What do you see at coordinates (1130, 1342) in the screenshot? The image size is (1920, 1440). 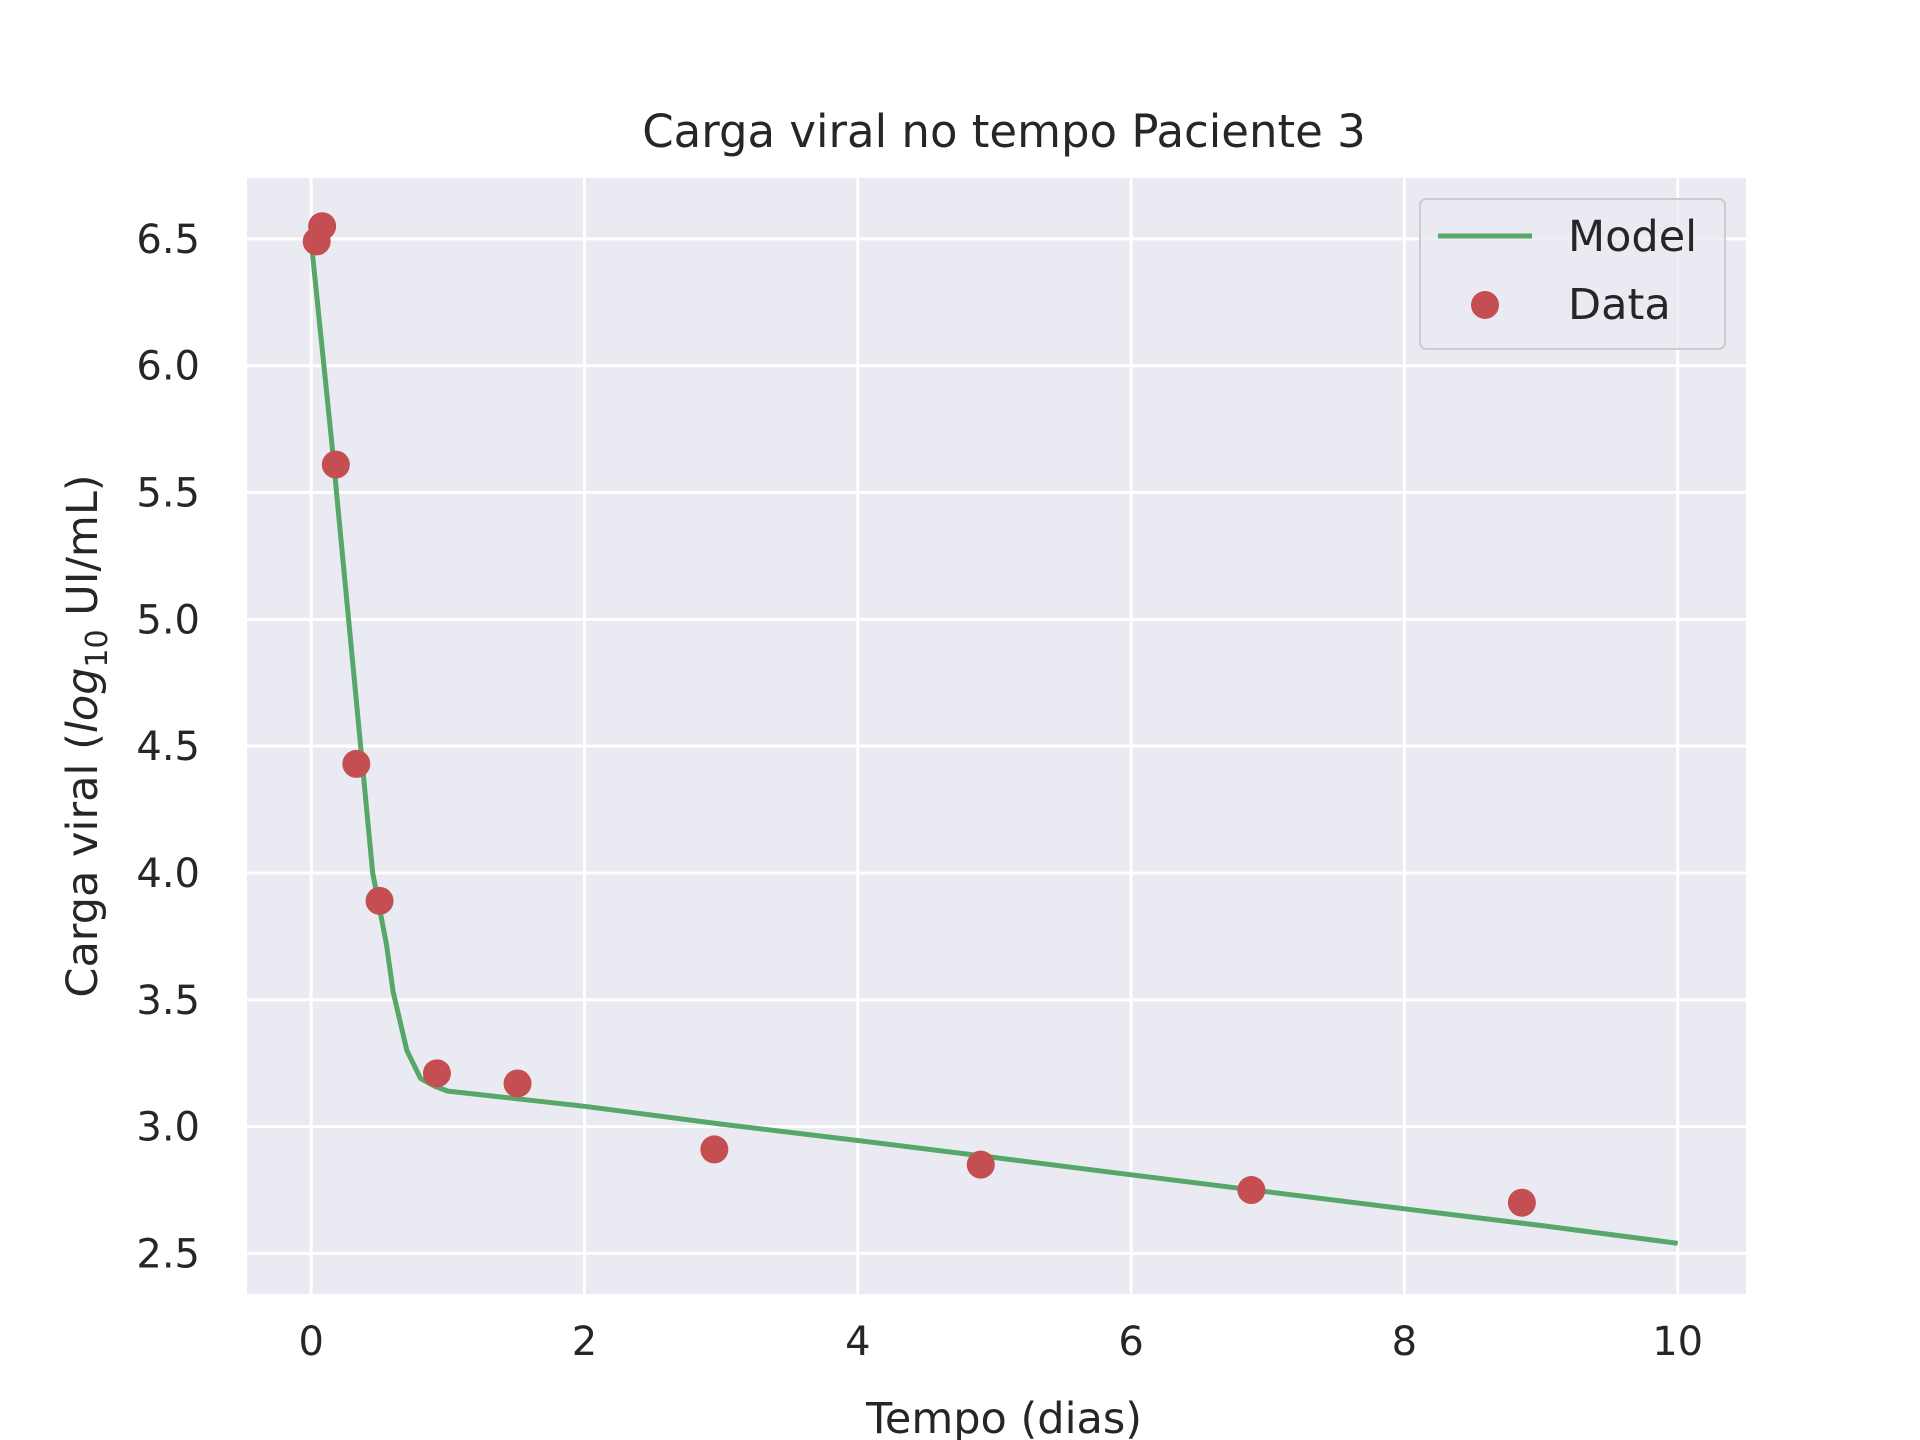 I see `x-tick-label: 6` at bounding box center [1130, 1342].